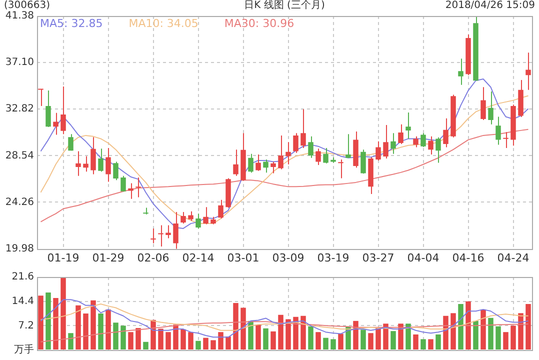 This screenshot has width=539, height=360. What do you see at coordinates (24, 350) in the screenshot?
I see `y-tick-label: 万手` at bounding box center [24, 350].